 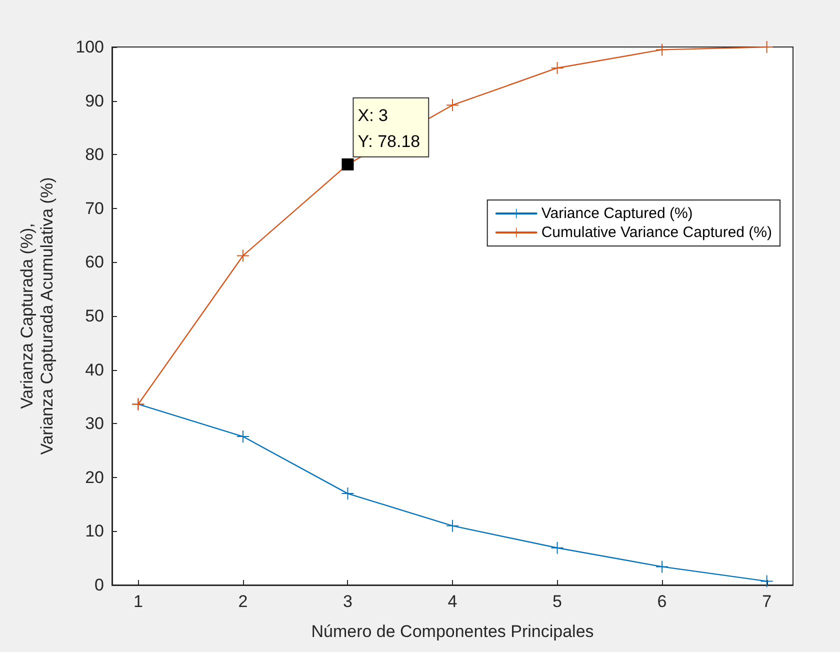 What do you see at coordinates (94, 370) in the screenshot?
I see `y-tick-label: 40` at bounding box center [94, 370].